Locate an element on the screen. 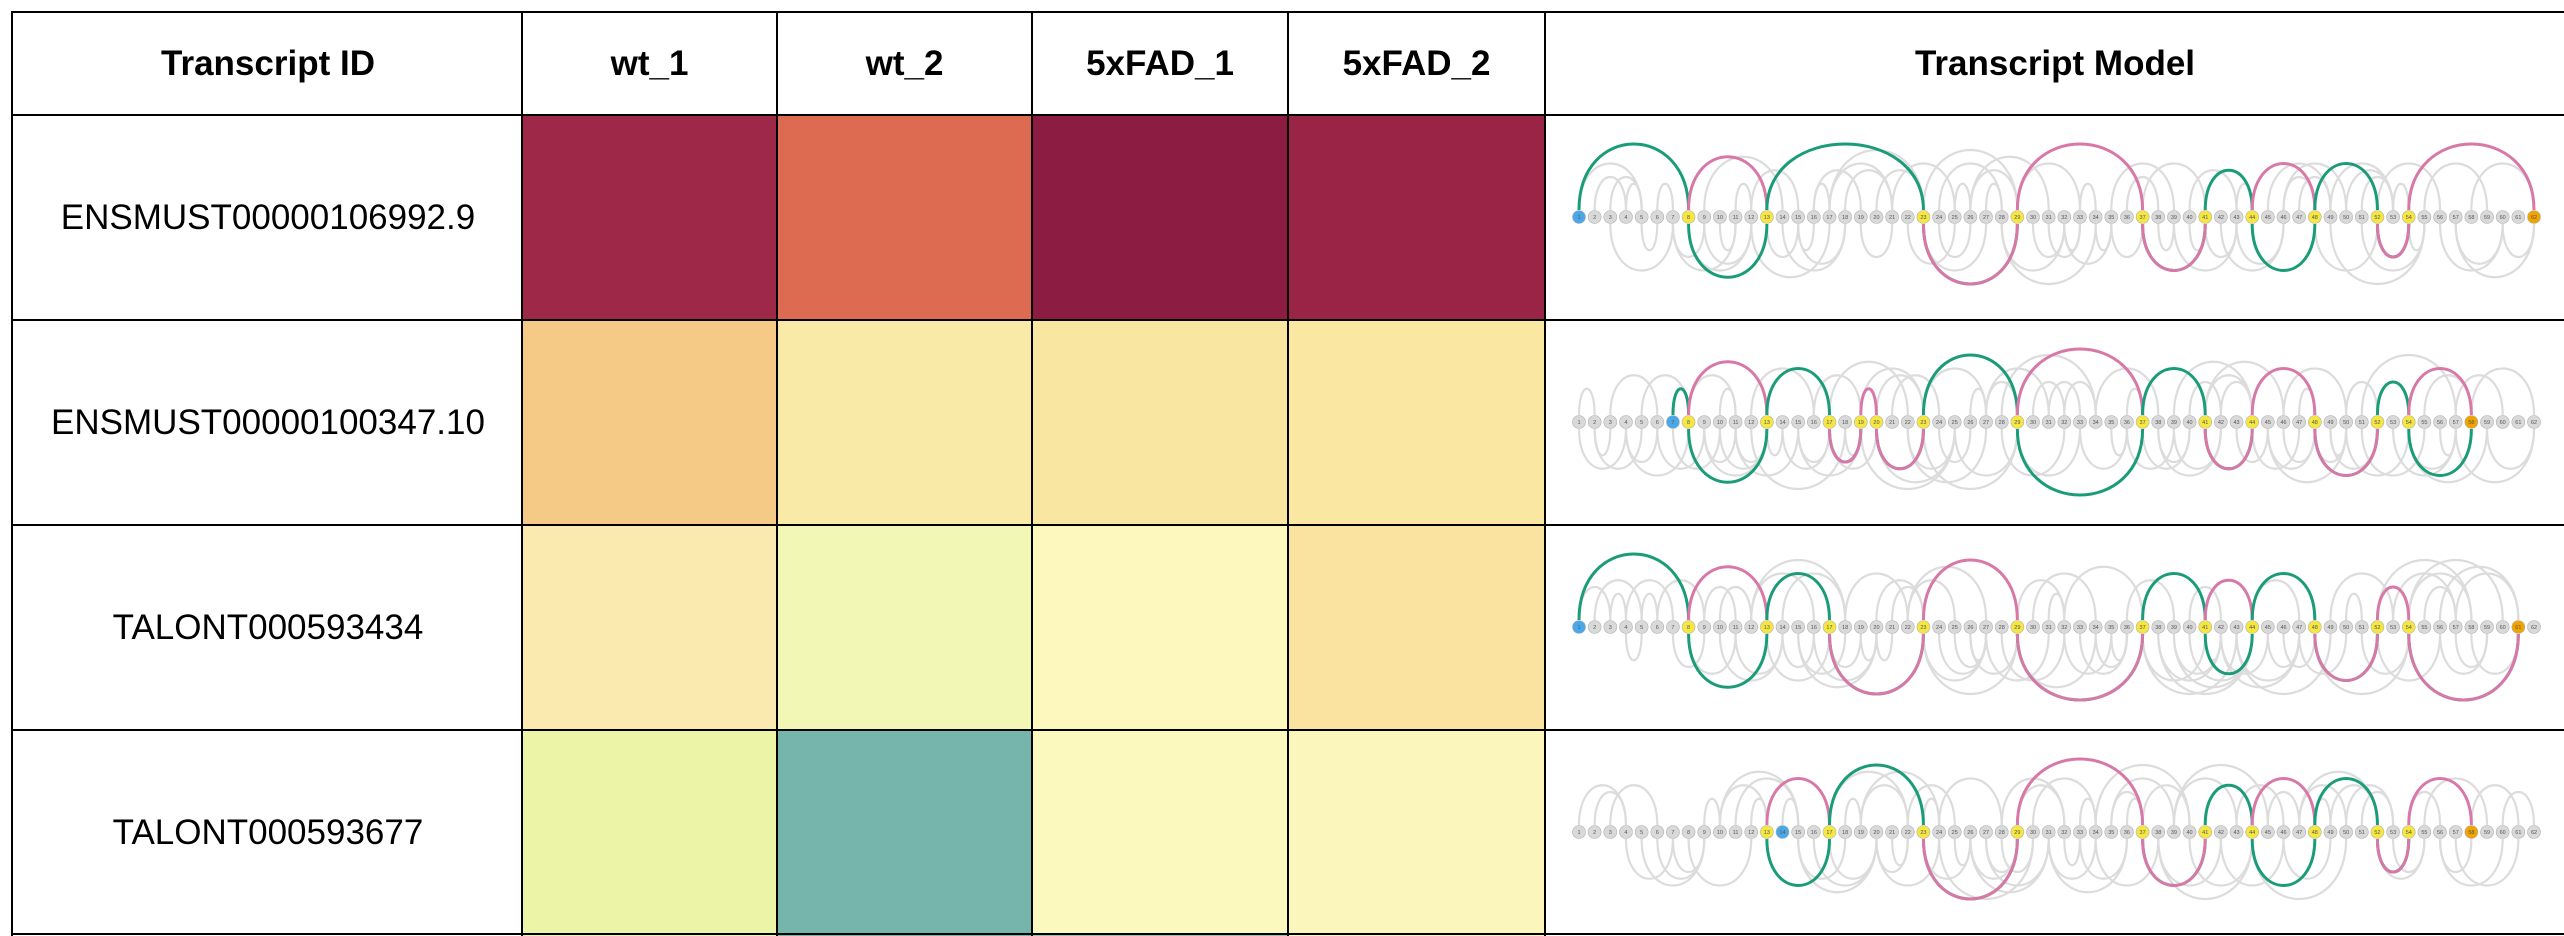 The image size is (2564, 936). exon-number: 59 is located at coordinates (2487, 833).